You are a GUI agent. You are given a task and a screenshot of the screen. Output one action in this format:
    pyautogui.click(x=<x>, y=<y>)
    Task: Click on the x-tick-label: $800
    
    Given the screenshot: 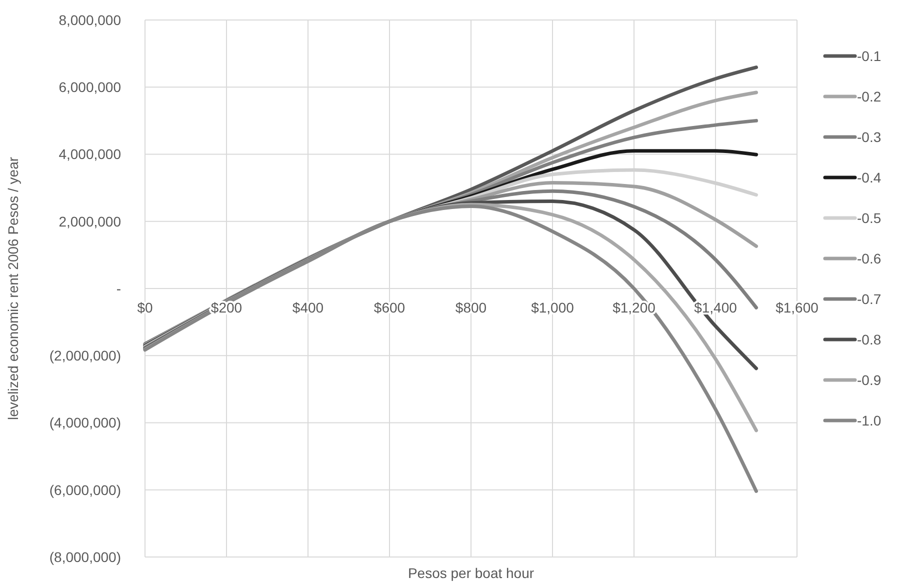 What is the action you would take?
    pyautogui.click(x=471, y=308)
    